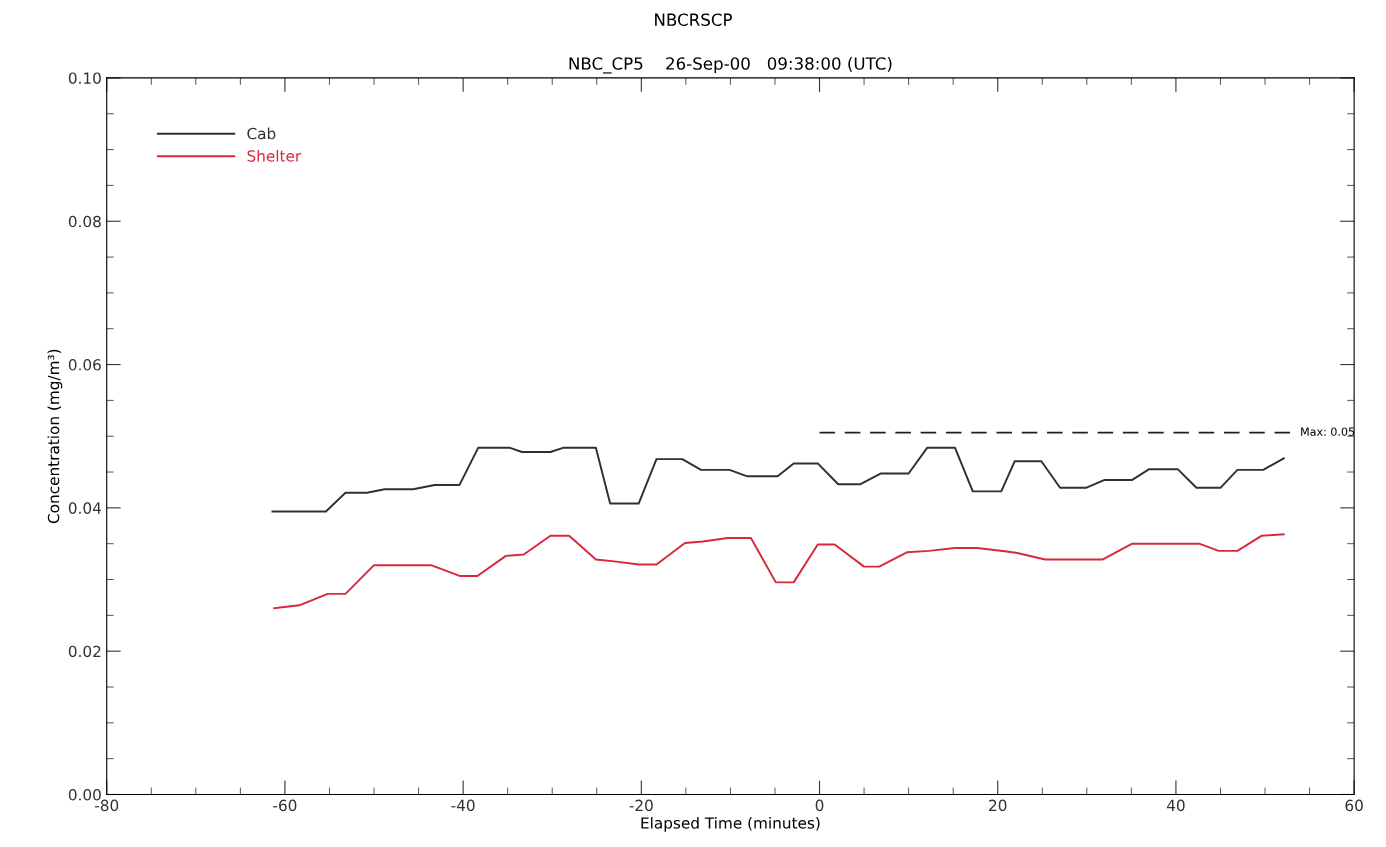  Describe the element at coordinates (641, 805) in the screenshot. I see `x-tick-label: -20` at that location.